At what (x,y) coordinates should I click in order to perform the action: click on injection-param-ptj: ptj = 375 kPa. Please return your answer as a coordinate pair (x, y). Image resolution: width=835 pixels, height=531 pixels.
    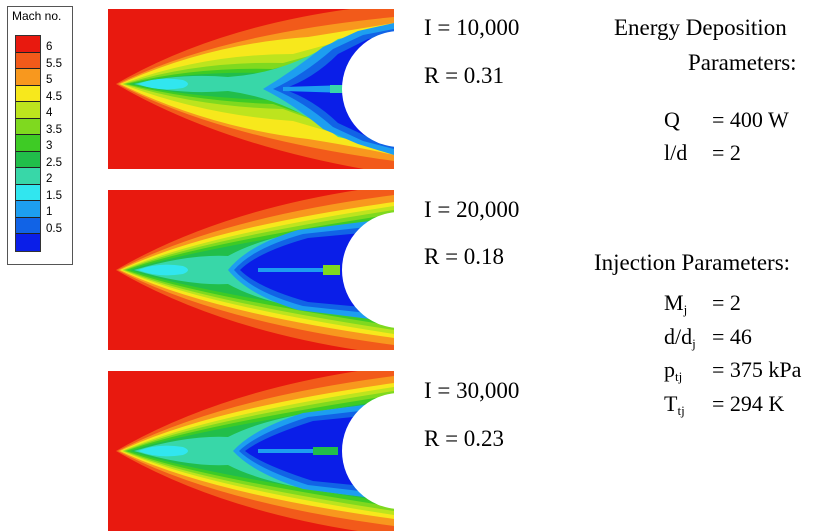
    Looking at the image, I should click on (749, 371).